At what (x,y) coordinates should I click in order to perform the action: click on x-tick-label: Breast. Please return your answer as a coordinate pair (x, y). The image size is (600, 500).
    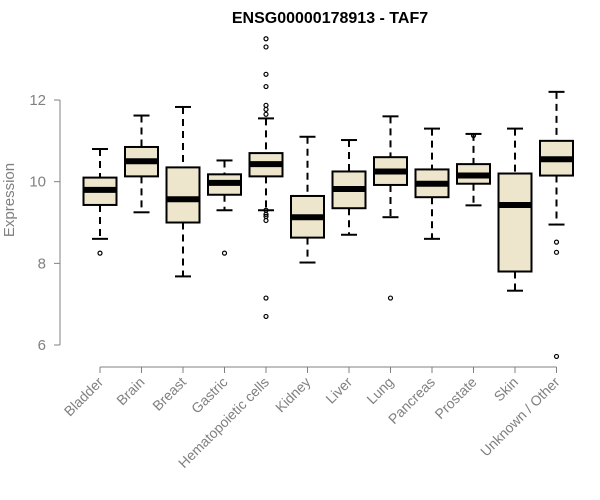
    Looking at the image, I should click on (169, 394).